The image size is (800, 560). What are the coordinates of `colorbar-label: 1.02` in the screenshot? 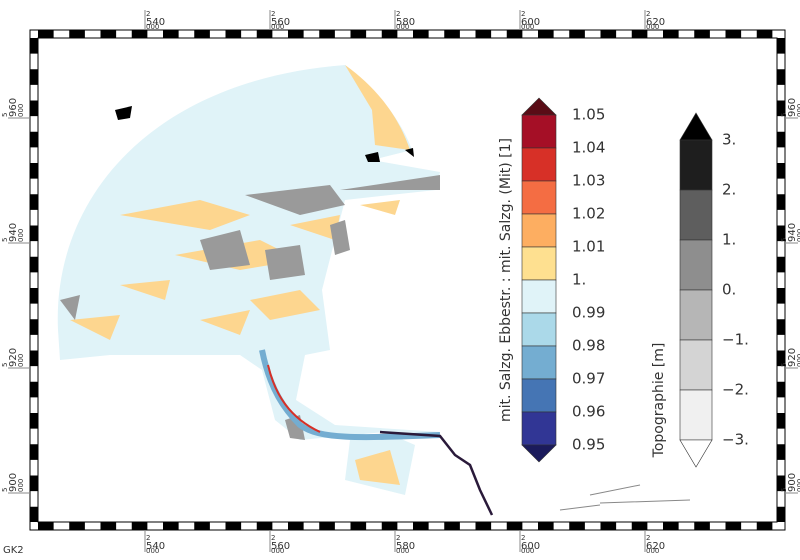 It's located at (588, 214).